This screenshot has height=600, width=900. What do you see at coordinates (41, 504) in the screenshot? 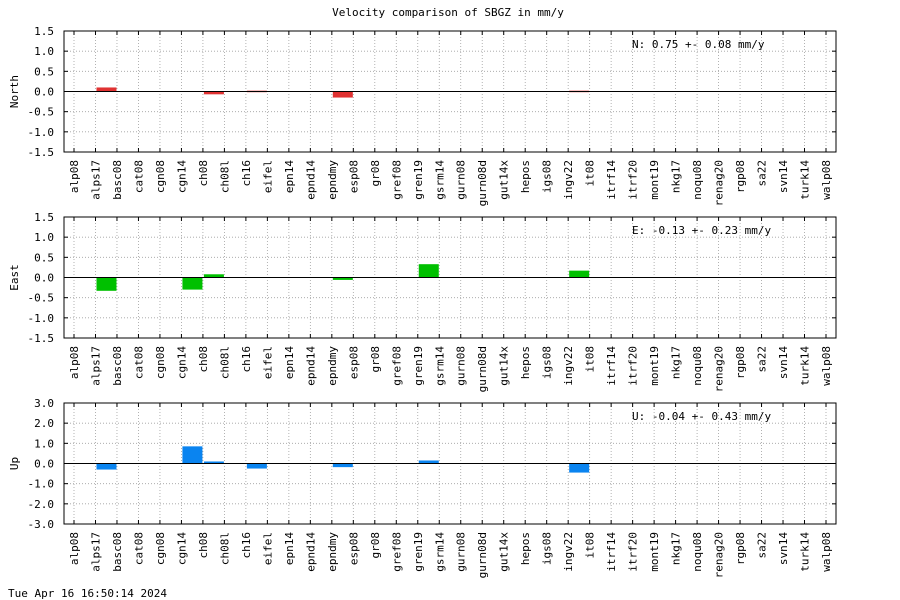
I see `y-tick-label: -2.0` at bounding box center [41, 504].